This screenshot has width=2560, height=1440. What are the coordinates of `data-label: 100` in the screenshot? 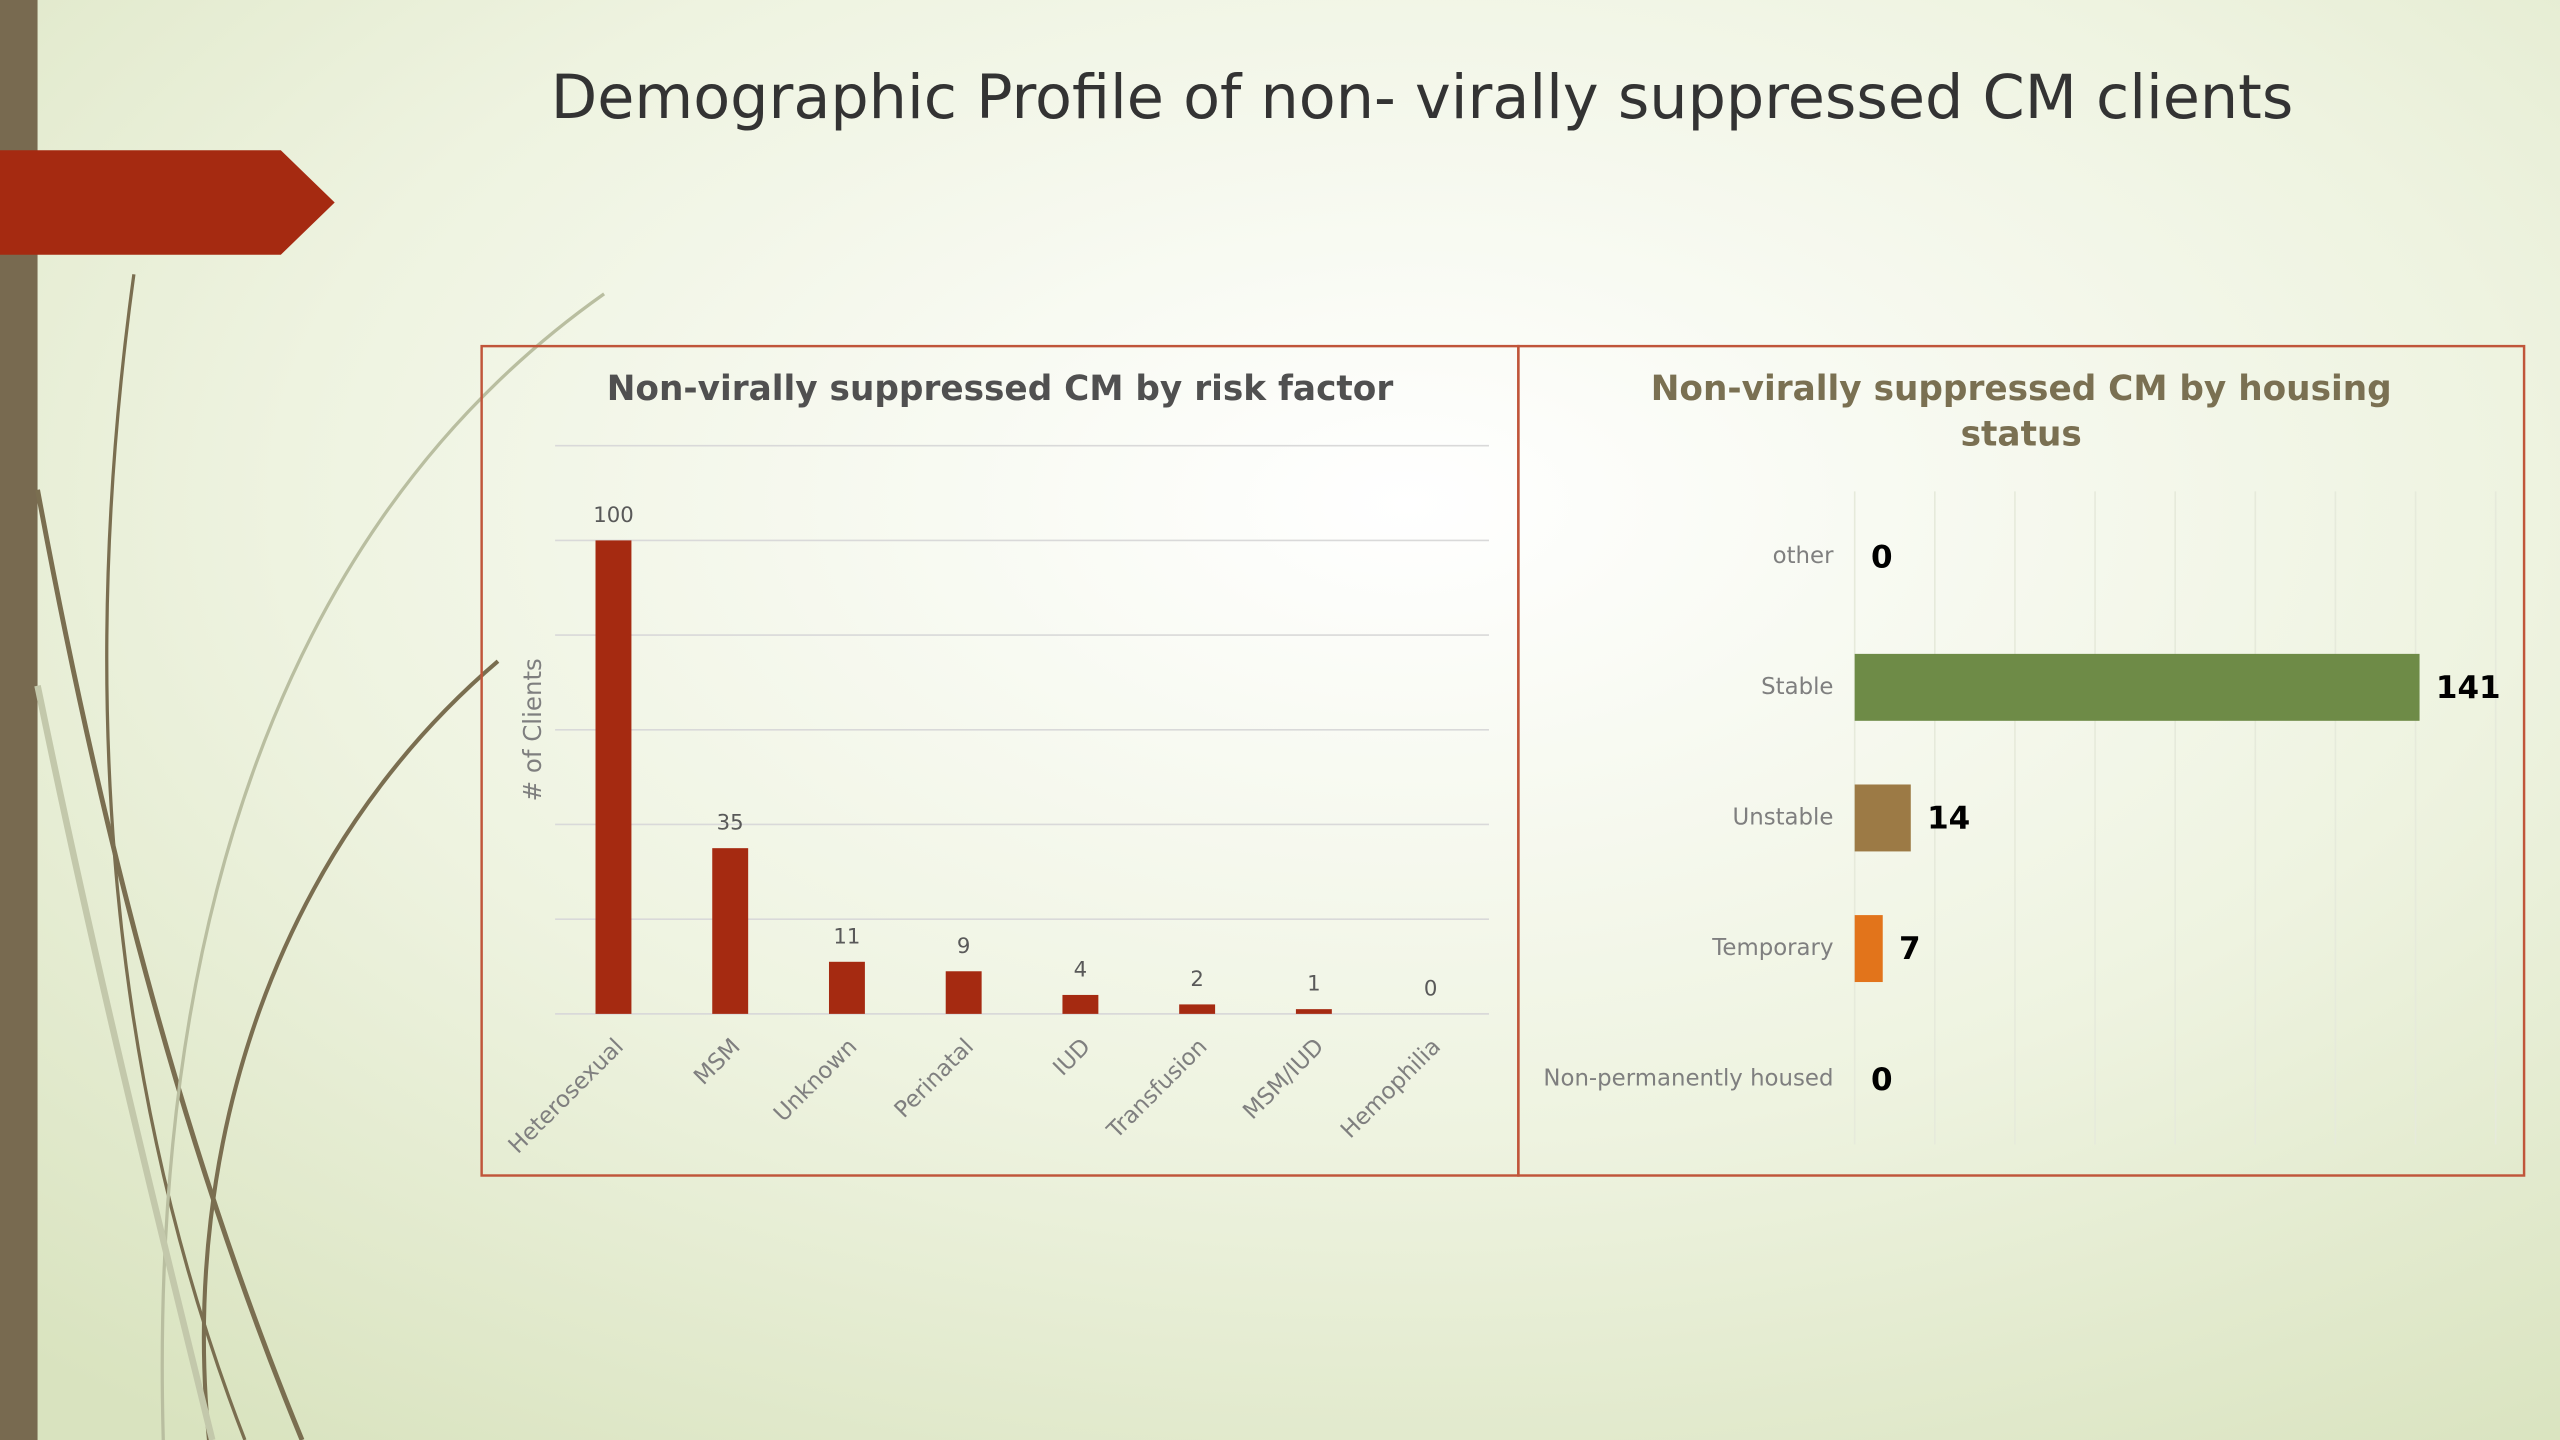 It's located at (613, 515).